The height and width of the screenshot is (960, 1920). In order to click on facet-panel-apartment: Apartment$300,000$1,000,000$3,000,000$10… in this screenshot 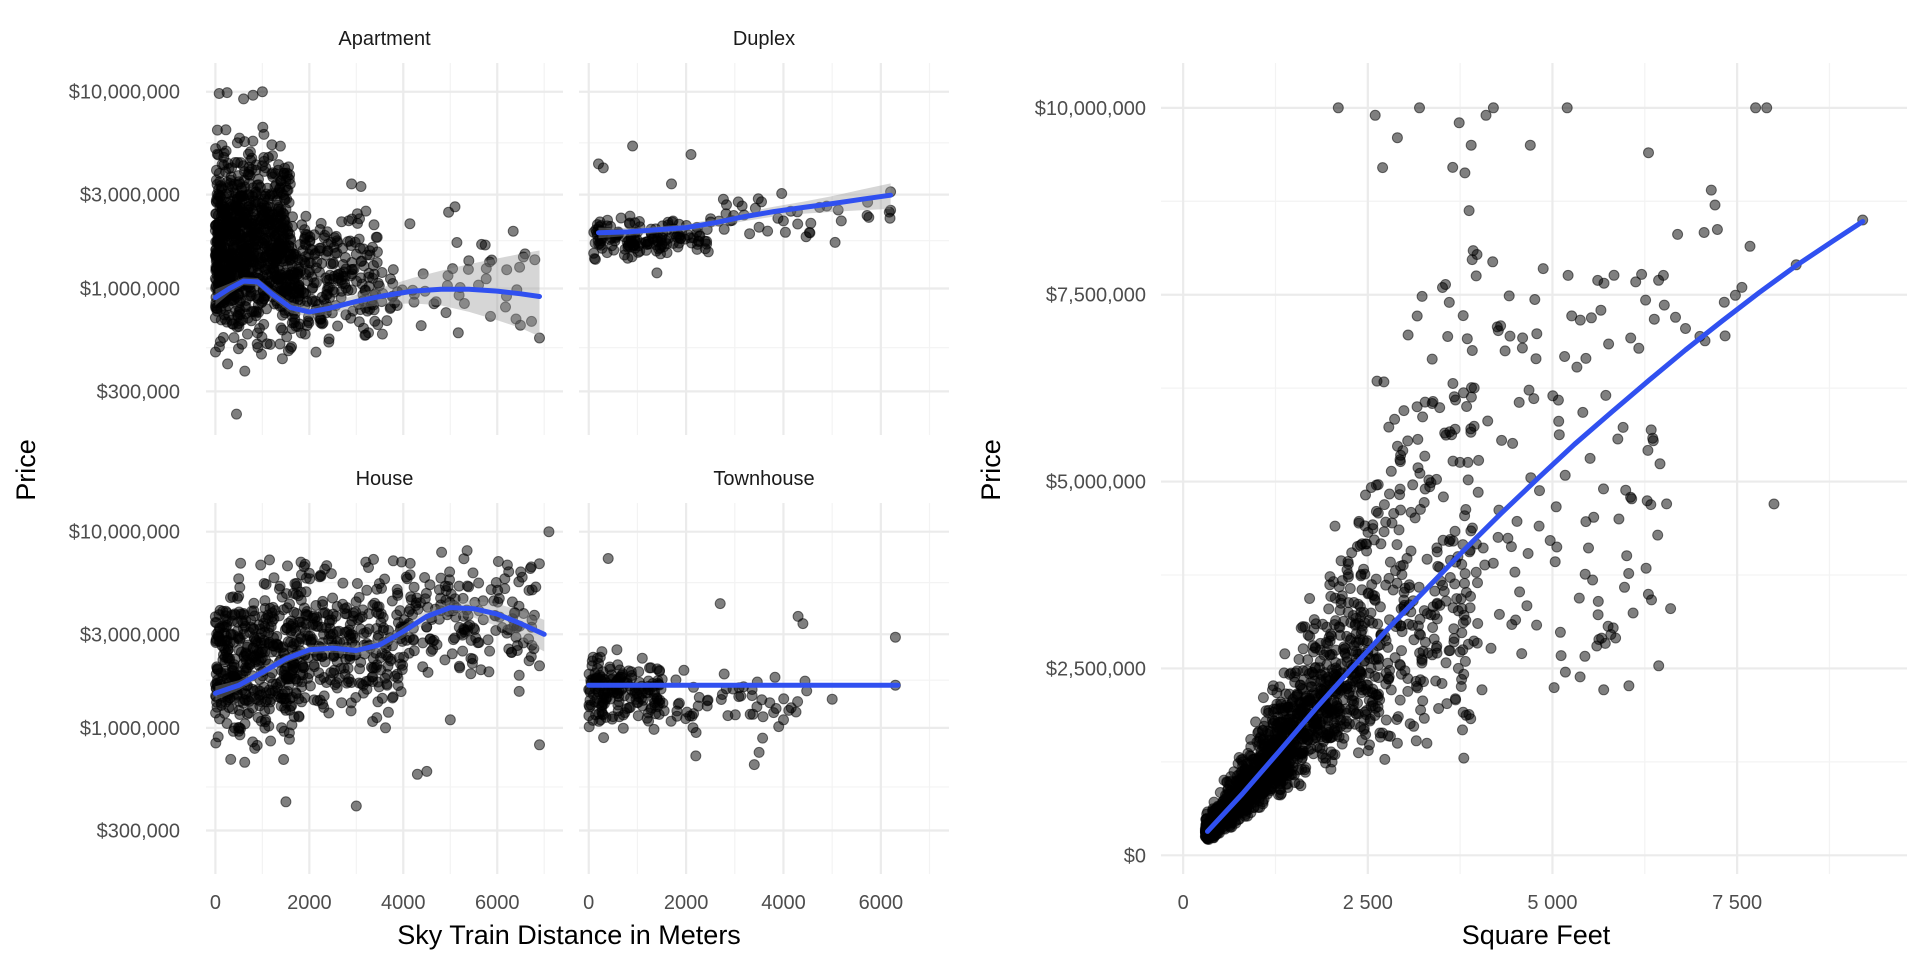, I will do `click(316, 231)`.